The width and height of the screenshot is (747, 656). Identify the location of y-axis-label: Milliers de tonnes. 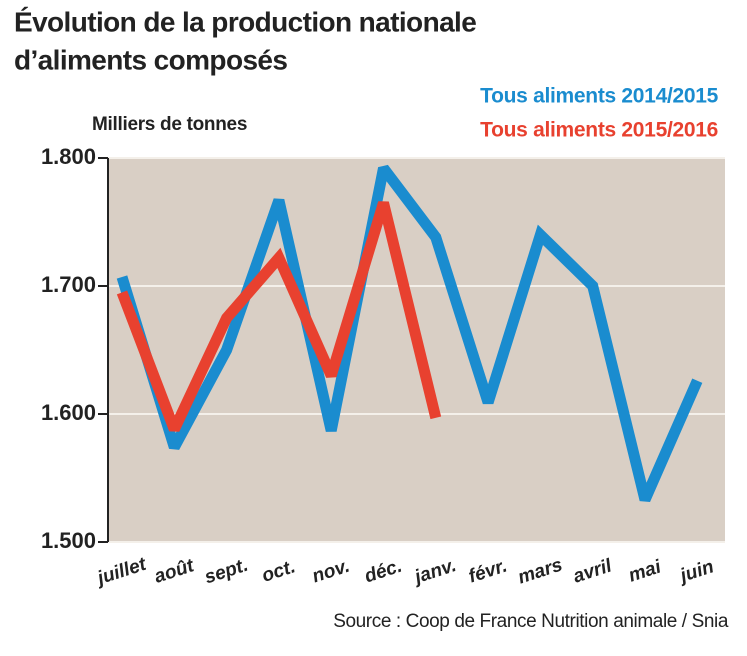
(169, 124).